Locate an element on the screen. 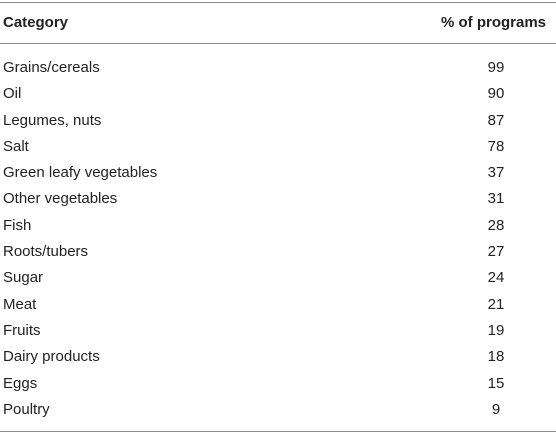  row-percent: 27 is located at coordinates (496, 252).